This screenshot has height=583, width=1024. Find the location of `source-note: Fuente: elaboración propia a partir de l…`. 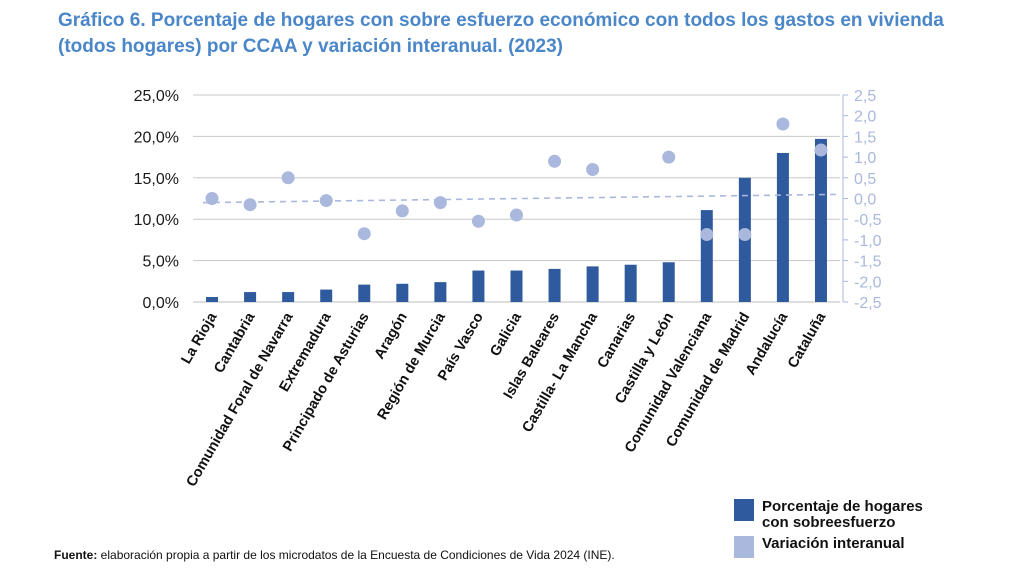

source-note: Fuente: elaboración propia a partir de l… is located at coordinates (334, 555).